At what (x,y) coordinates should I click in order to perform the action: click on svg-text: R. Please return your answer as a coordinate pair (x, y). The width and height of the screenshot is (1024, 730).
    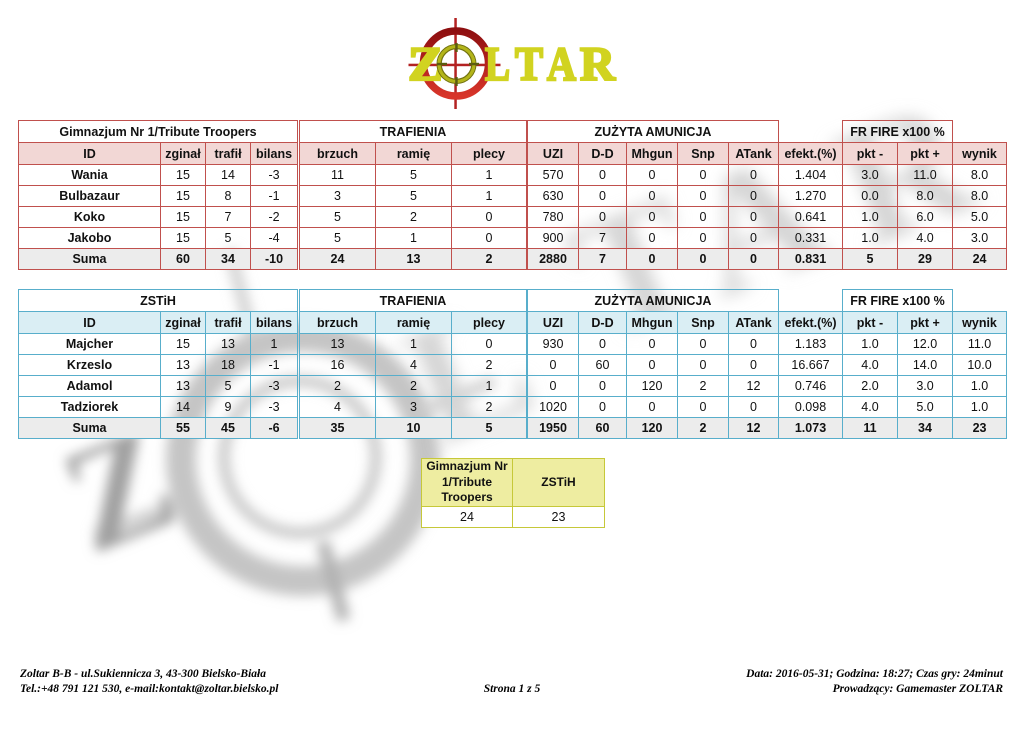
    Looking at the image, I should click on (598, 64).